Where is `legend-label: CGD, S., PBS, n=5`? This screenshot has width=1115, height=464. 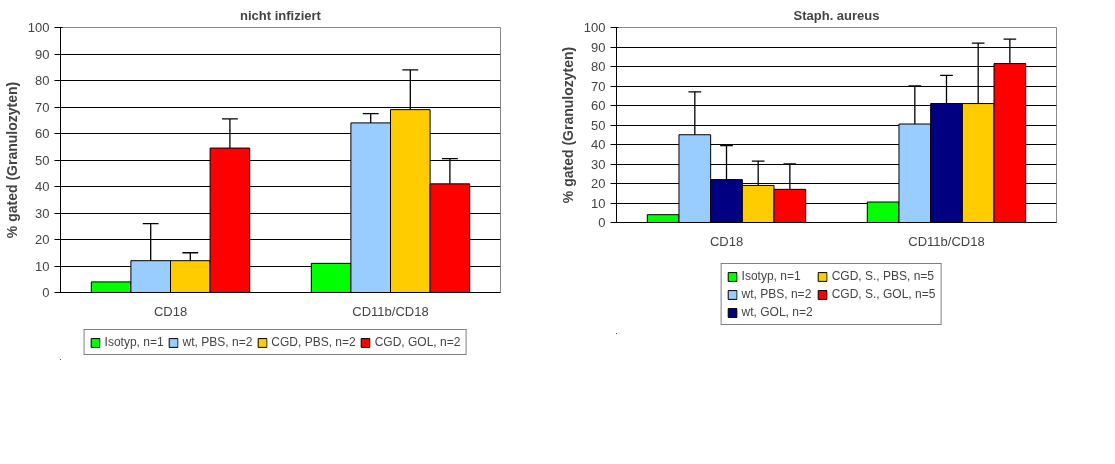 legend-label: CGD, S., PBS, n=5 is located at coordinates (883, 276).